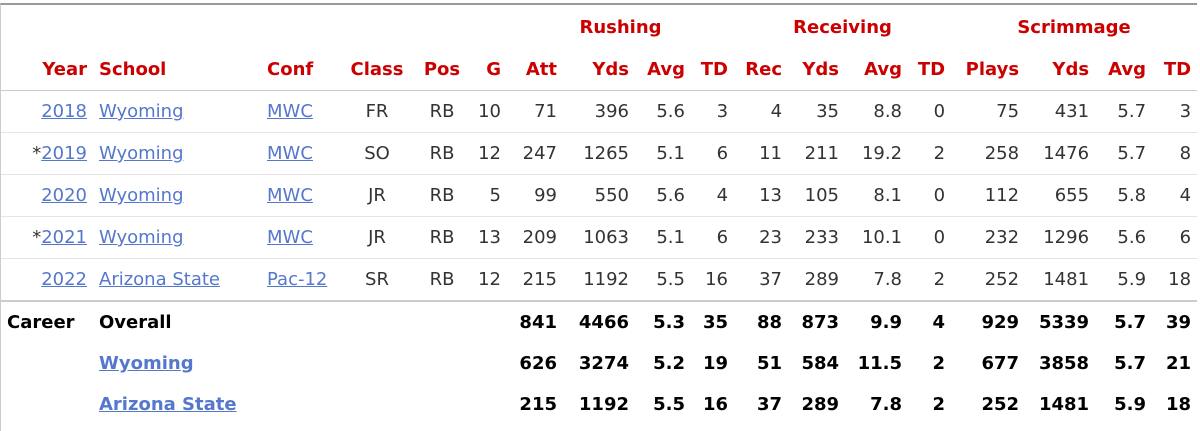 This screenshot has height=431, width=1200. What do you see at coordinates (489, 195) in the screenshot?
I see `stat-cell: 5` at bounding box center [489, 195].